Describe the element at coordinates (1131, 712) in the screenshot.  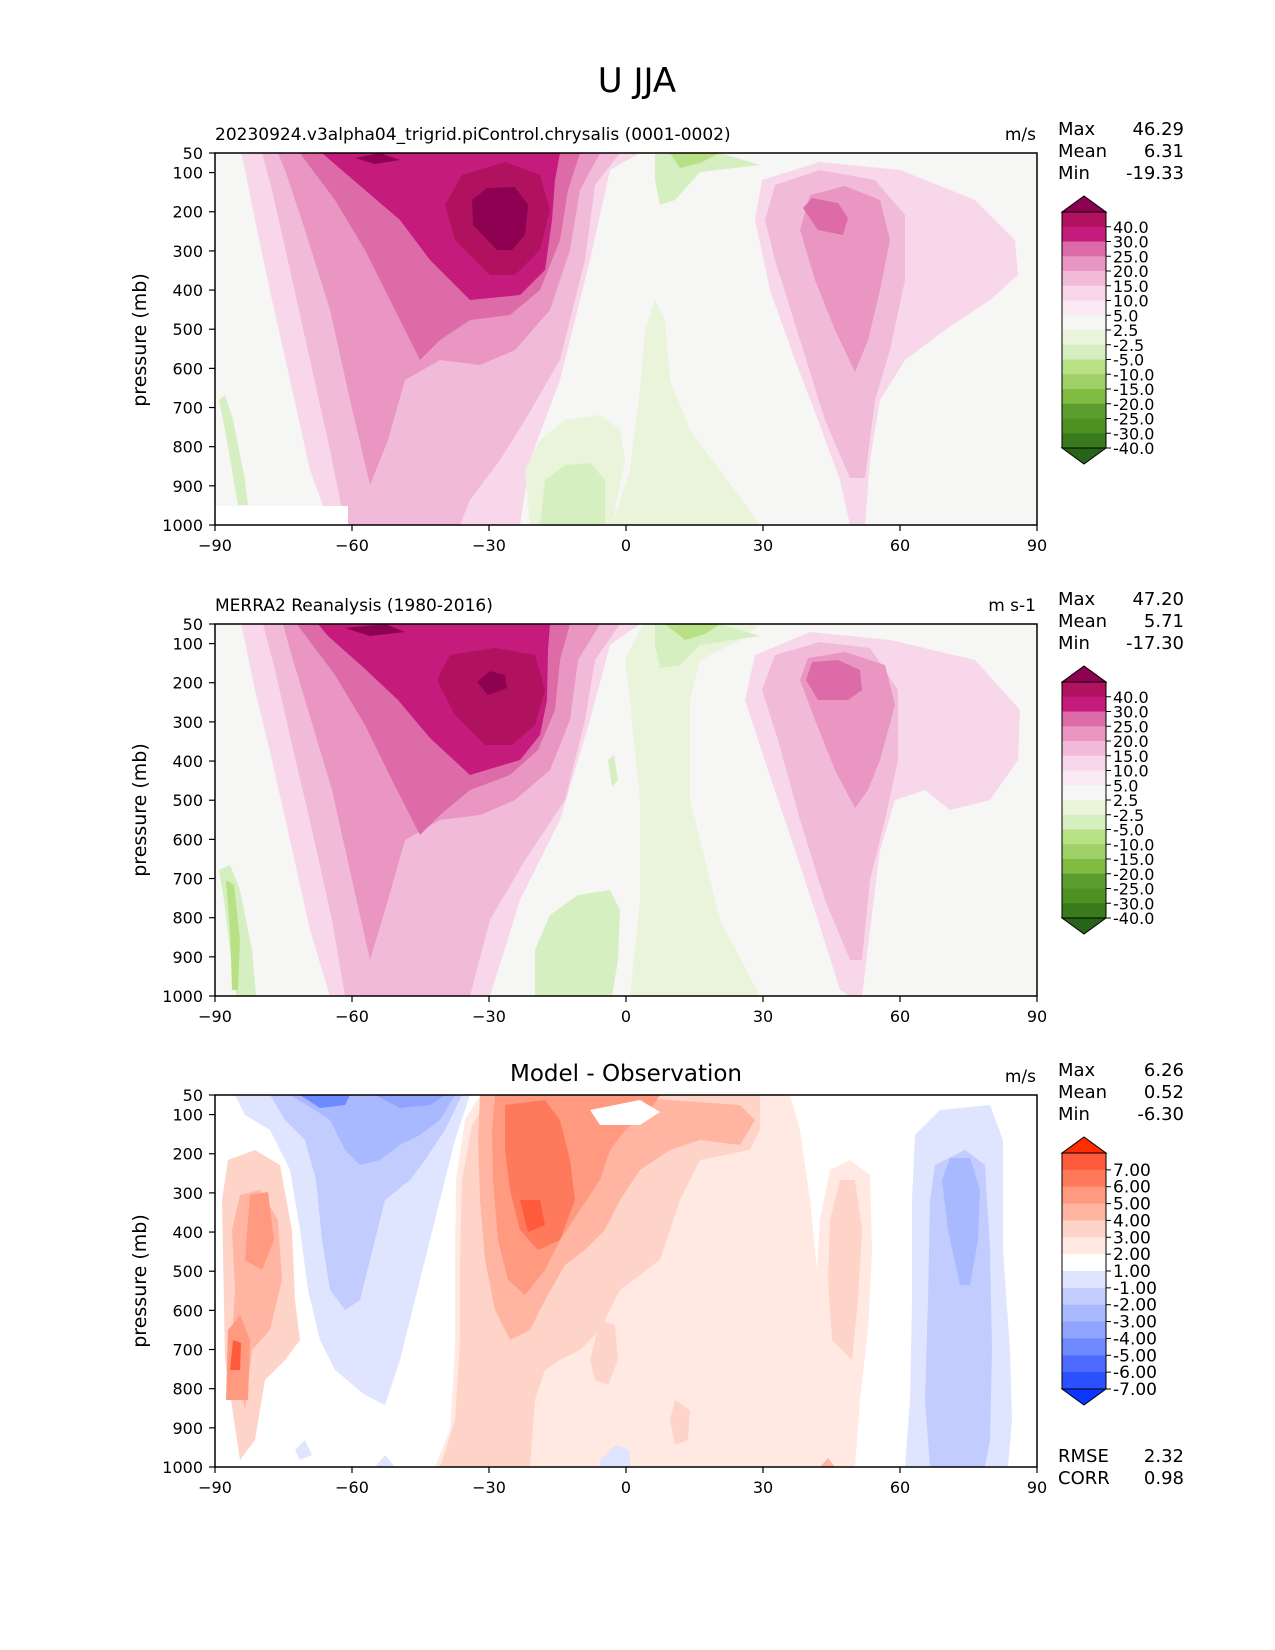
I see `colorbar-tick-label: 30.0` at that location.